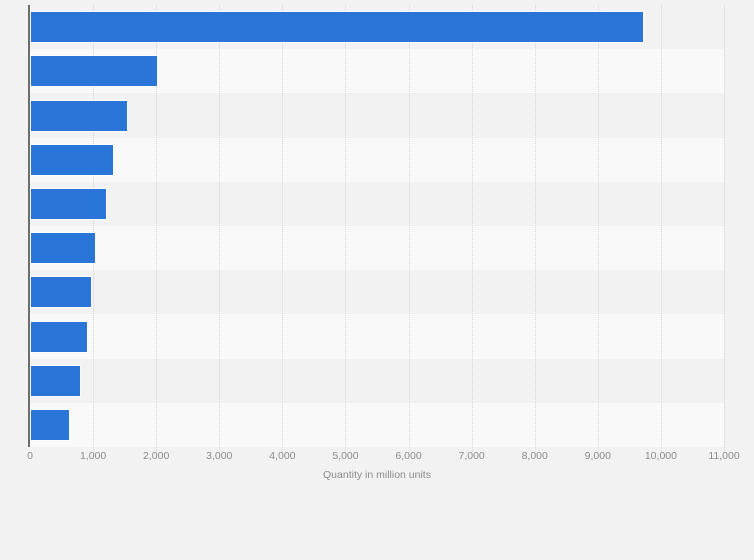  I want to click on x-tick-label: 1,000, so click(93, 456).